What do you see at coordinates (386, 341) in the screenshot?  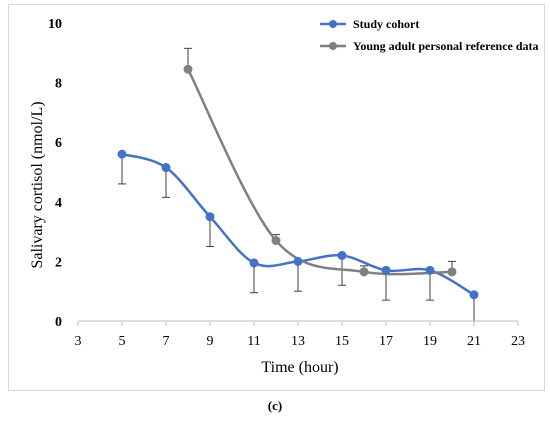 I see `x-tick-label: 17` at bounding box center [386, 341].